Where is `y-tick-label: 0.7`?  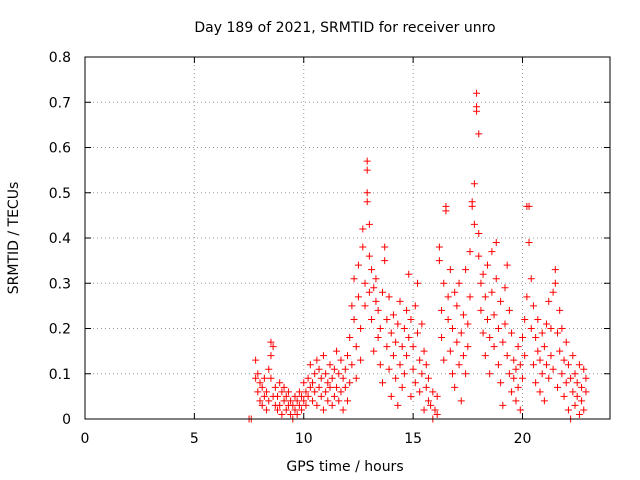
y-tick-label: 0.7 is located at coordinates (60, 103).